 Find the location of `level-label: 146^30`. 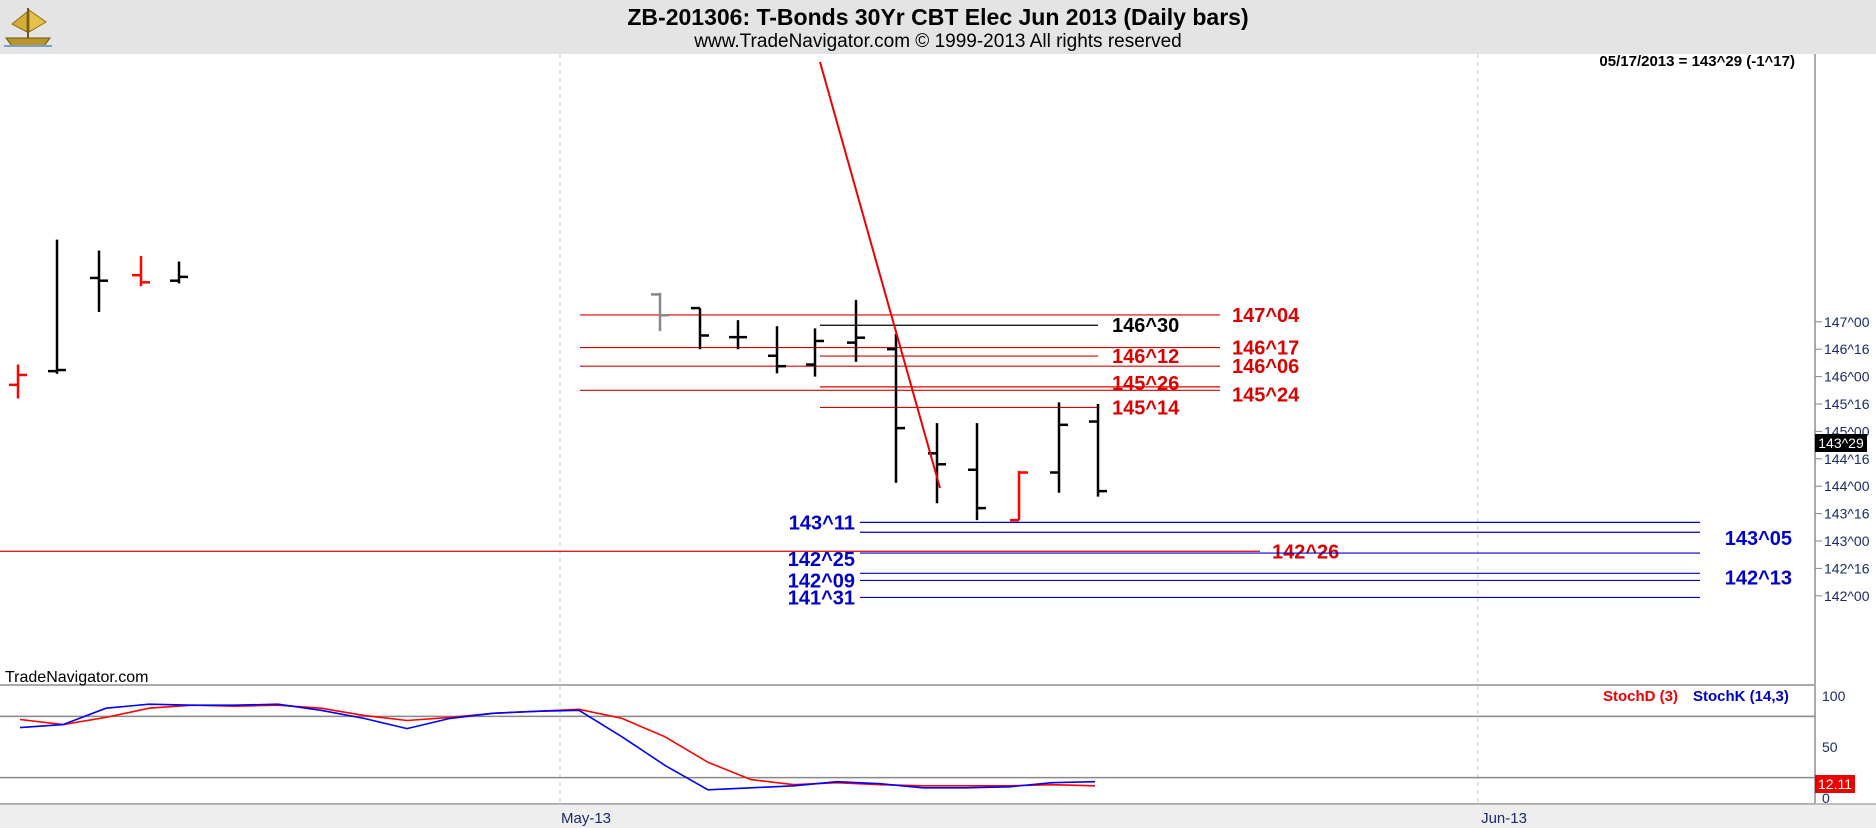

level-label: 146^30 is located at coordinates (1145, 326).